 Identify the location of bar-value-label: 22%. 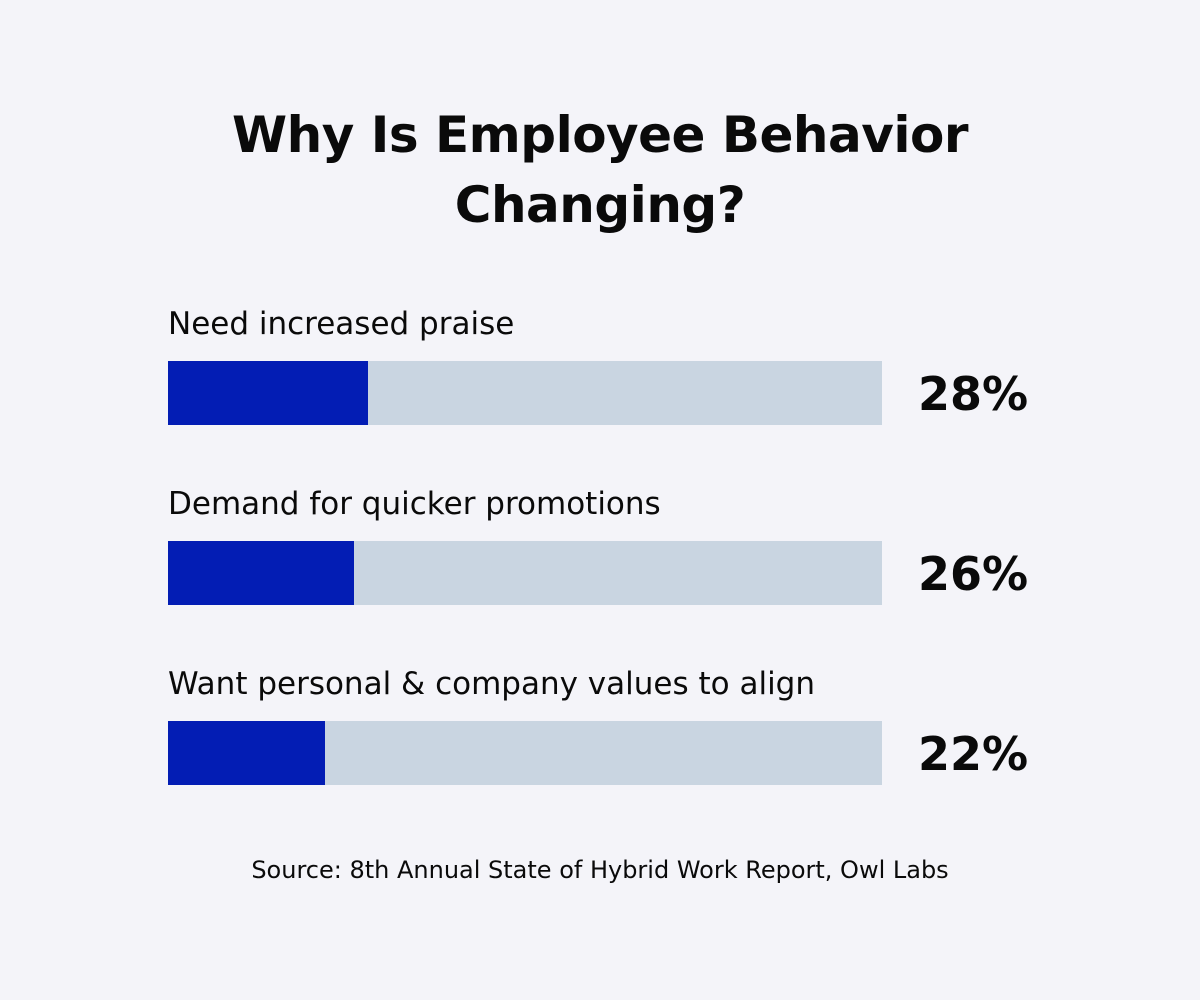
(973, 754).